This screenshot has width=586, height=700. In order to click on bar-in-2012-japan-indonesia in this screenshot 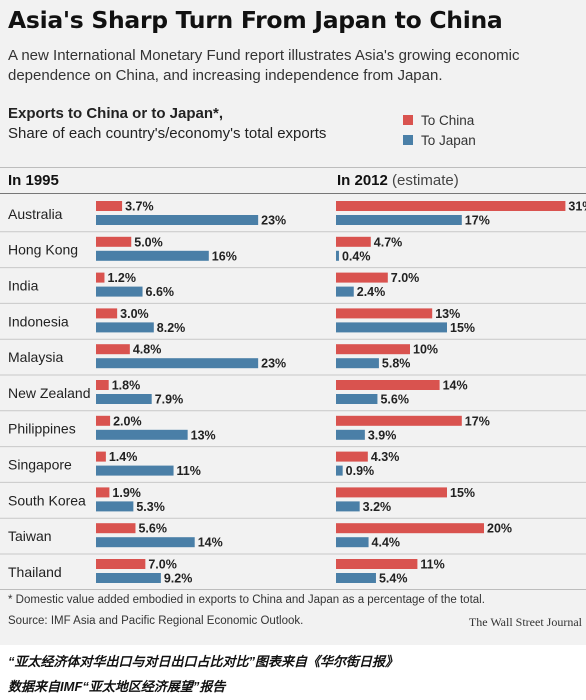, I will do `click(391, 327)`.